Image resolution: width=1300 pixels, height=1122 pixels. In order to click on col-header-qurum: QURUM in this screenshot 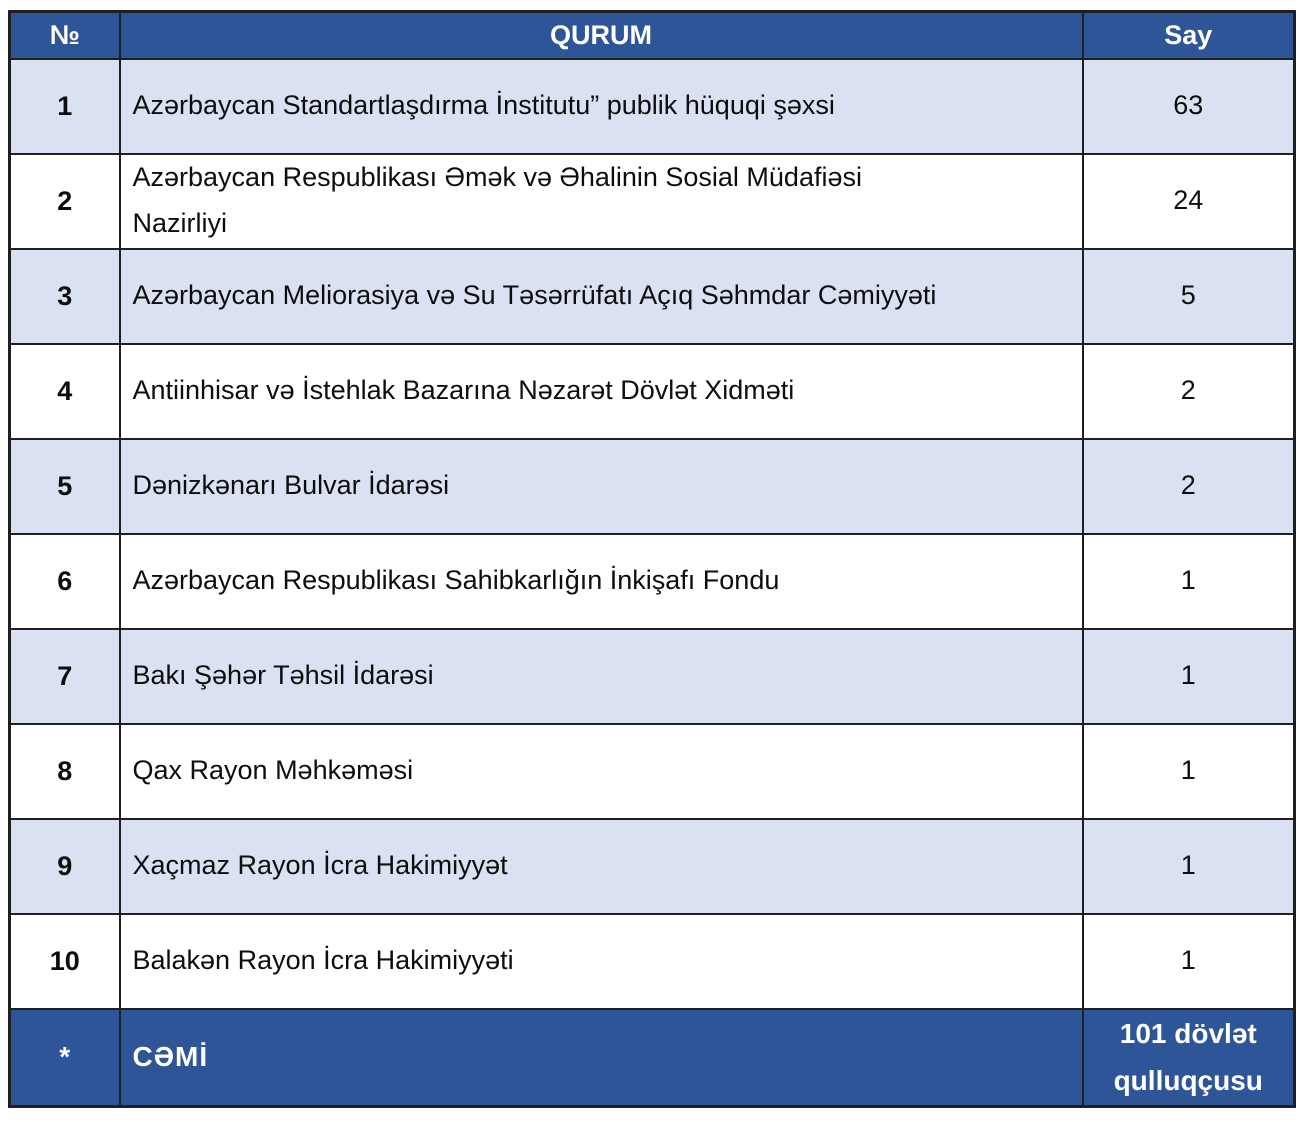, I will do `click(601, 35)`.